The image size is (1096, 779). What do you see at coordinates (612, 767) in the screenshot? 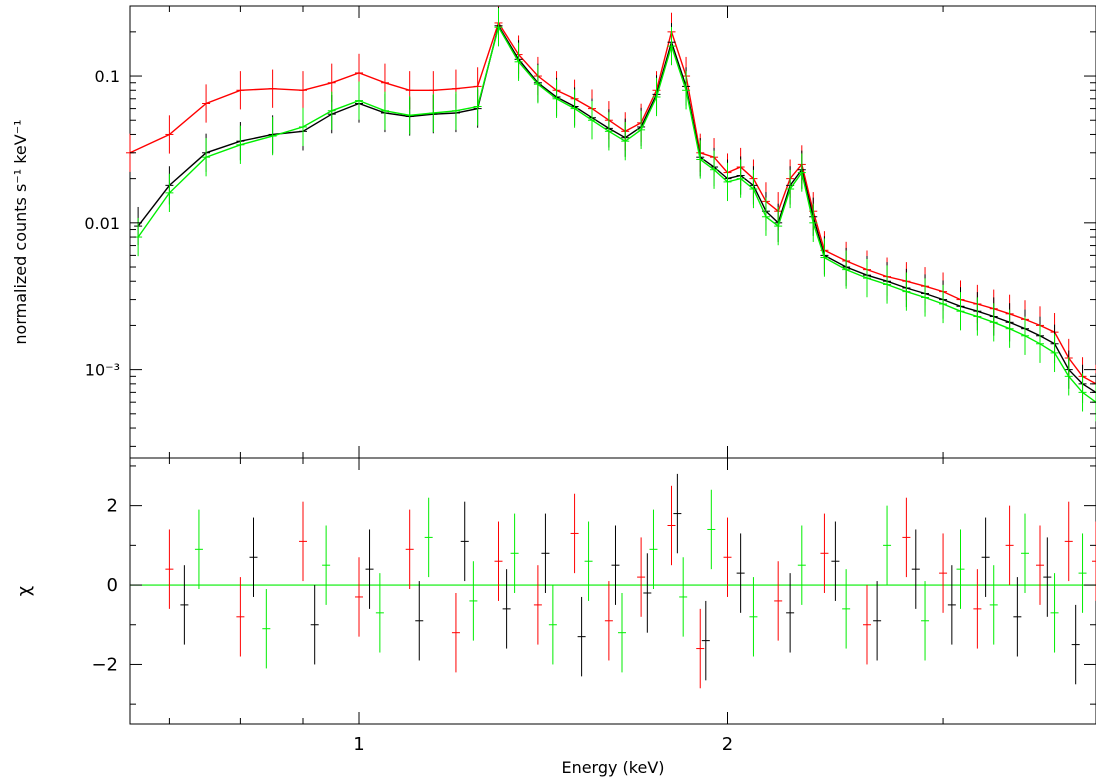
I see `x-axis-label: Energy (keV)` at bounding box center [612, 767].